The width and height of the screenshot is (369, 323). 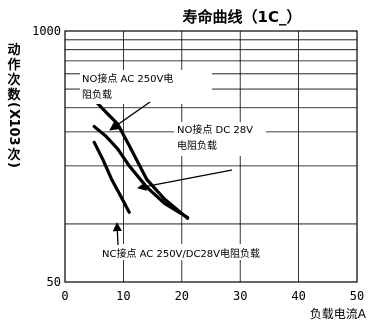 I want to click on y-label-char: 1, so click(x=13, y=122).